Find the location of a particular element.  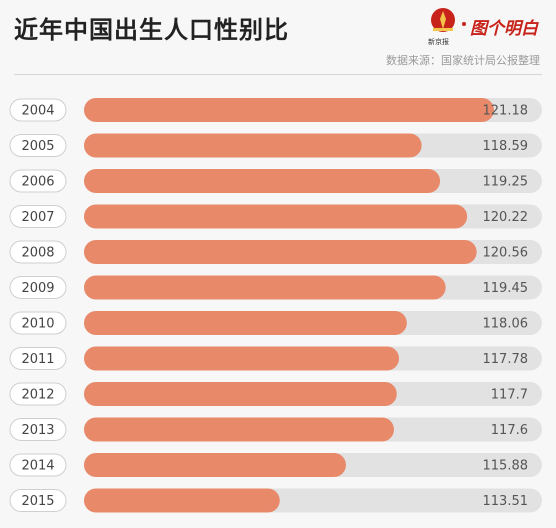

data-label: 118.59 is located at coordinates (506, 146).